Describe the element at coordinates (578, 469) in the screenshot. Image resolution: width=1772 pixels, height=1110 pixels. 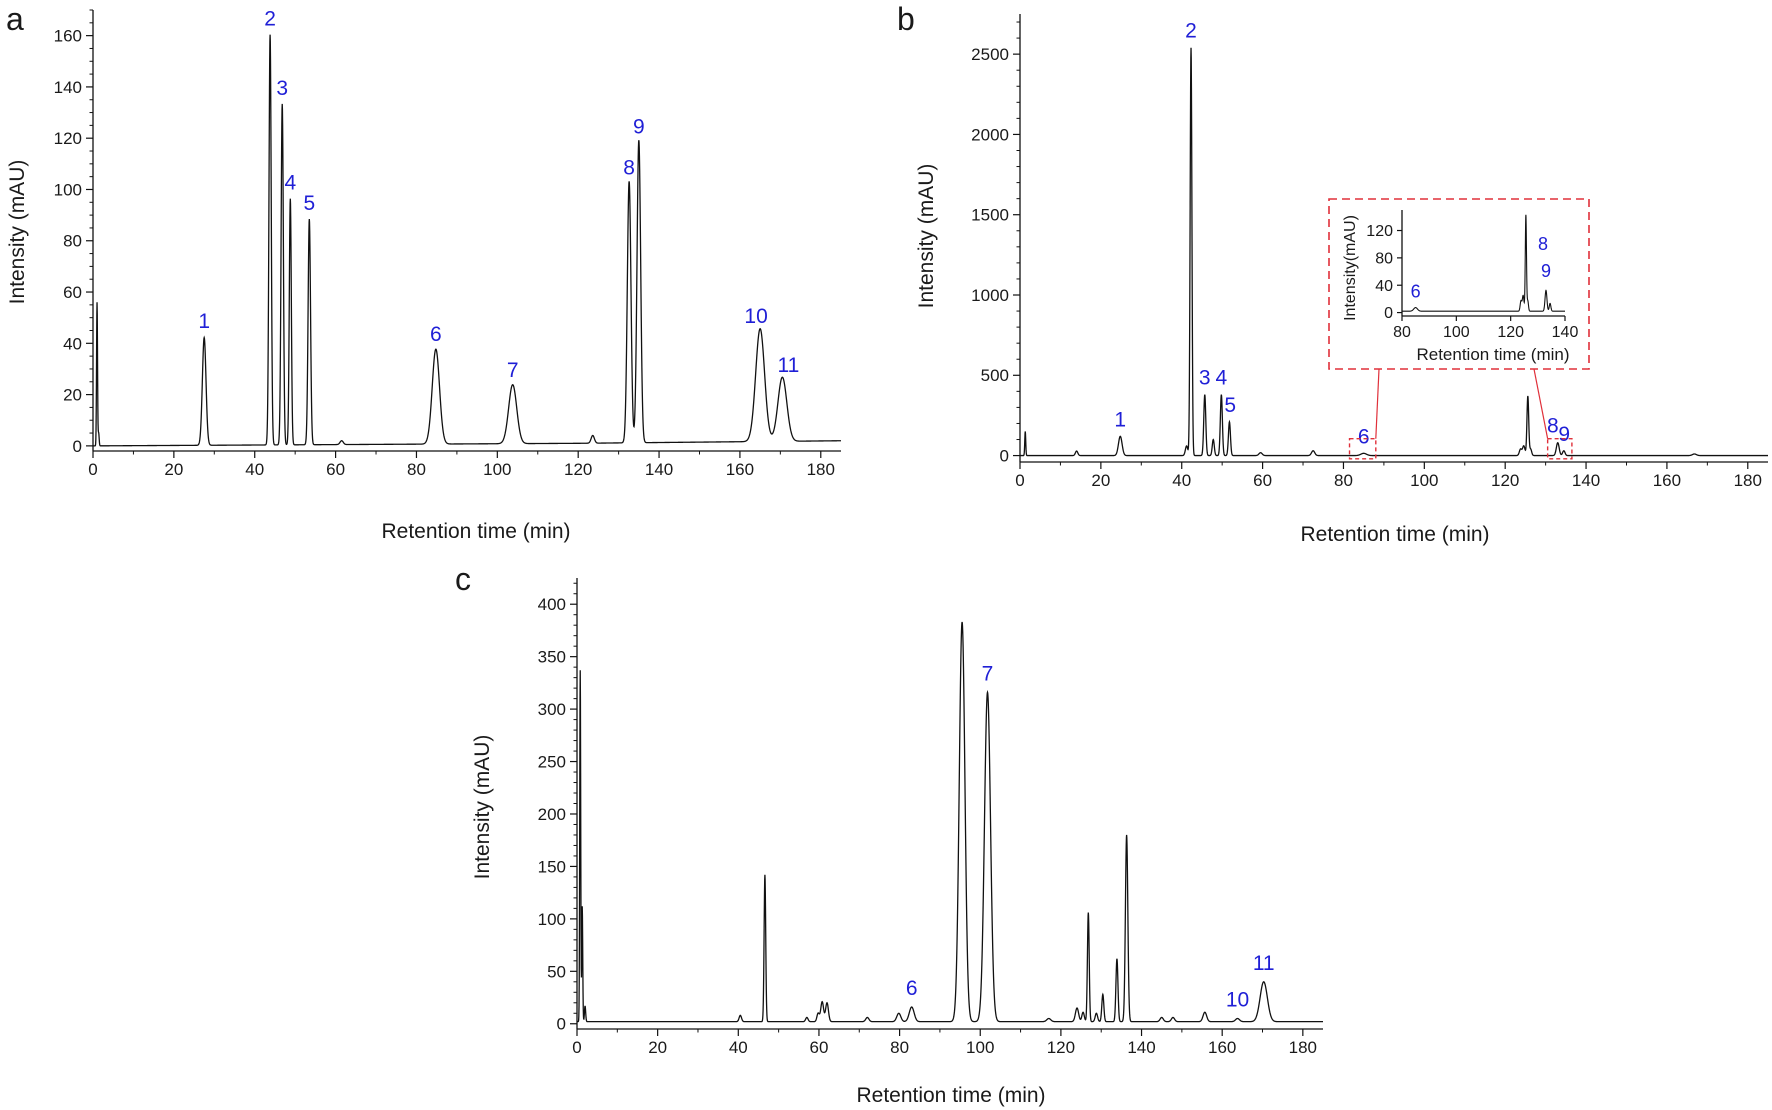
I see `panel-a-x-tick-label: 120` at that location.